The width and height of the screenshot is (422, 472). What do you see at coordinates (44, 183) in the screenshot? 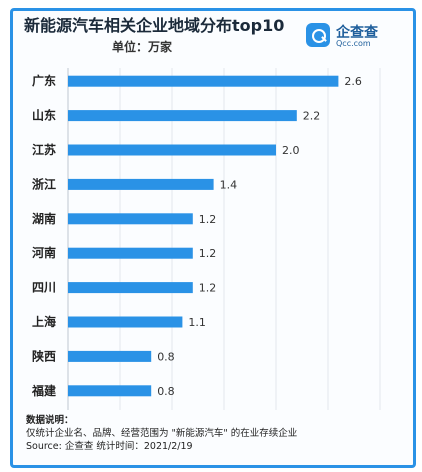
I see `category-label: 浙江` at bounding box center [44, 183].